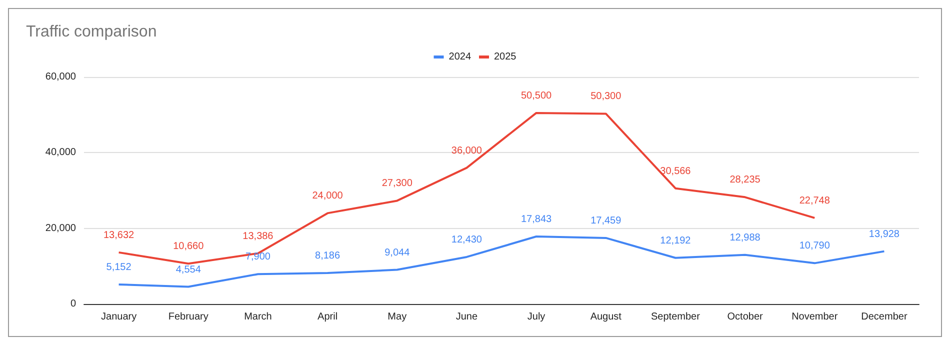 The image size is (952, 347). Describe the element at coordinates (676, 171) in the screenshot. I see `data-label: 30,566` at that location.